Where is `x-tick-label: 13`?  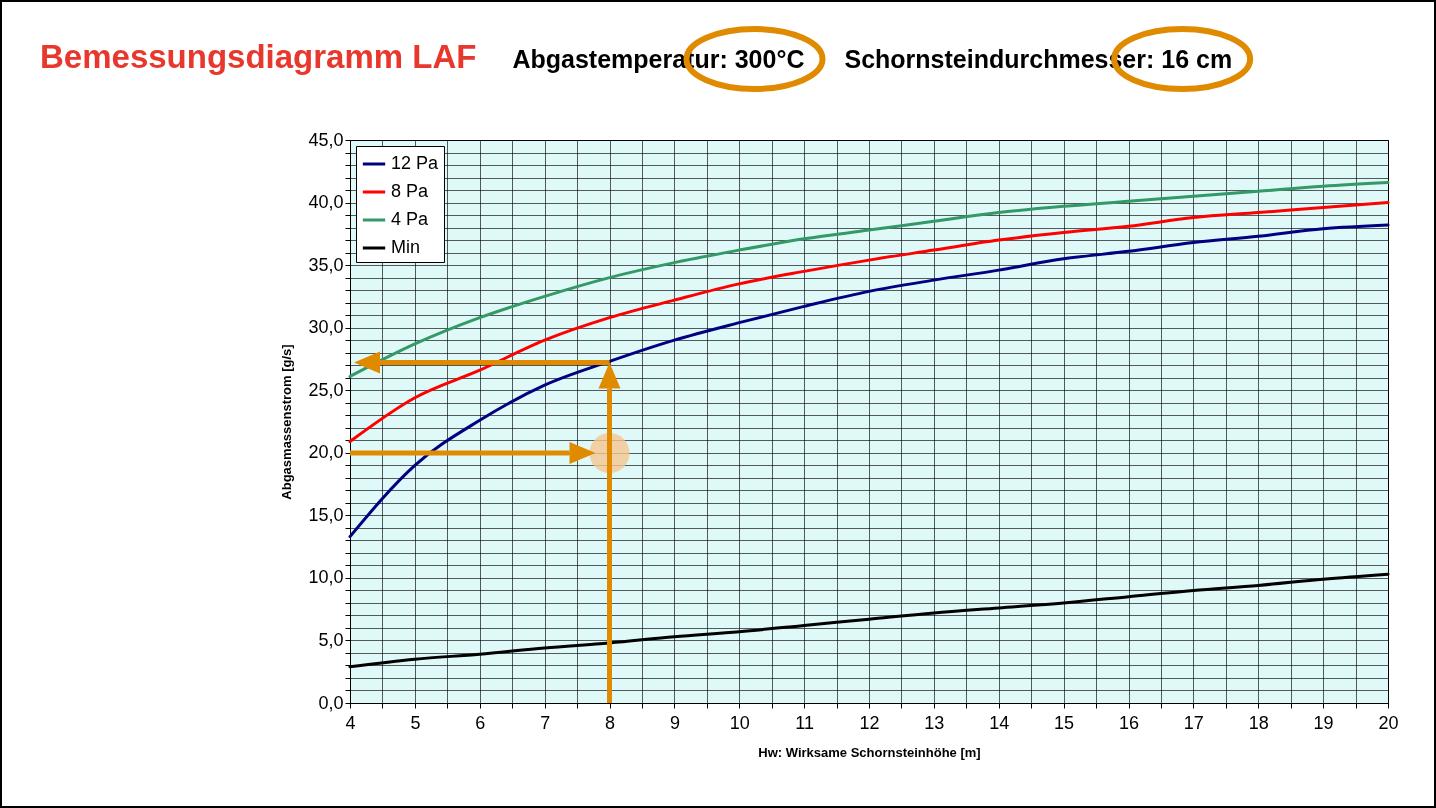 x-tick-label: 13 is located at coordinates (934, 722).